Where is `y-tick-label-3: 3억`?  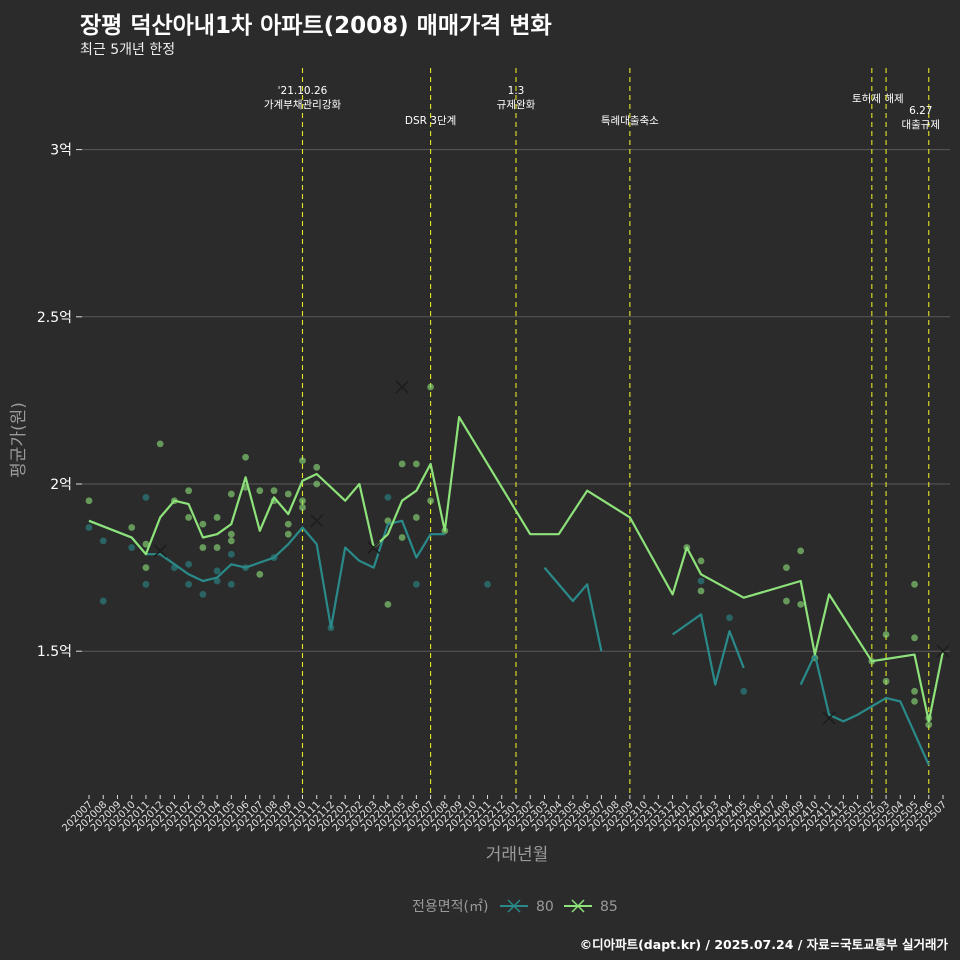
y-tick-label-3: 3억 is located at coordinates (61, 151).